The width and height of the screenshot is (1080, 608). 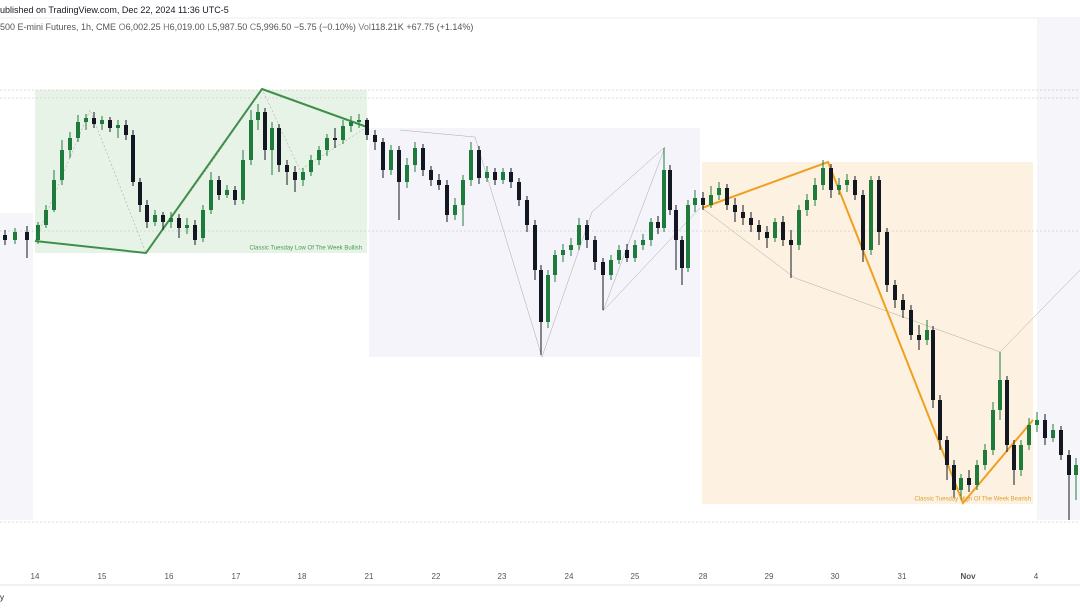 What do you see at coordinates (302, 576) in the screenshot?
I see `x-tick-label: 18` at bounding box center [302, 576].